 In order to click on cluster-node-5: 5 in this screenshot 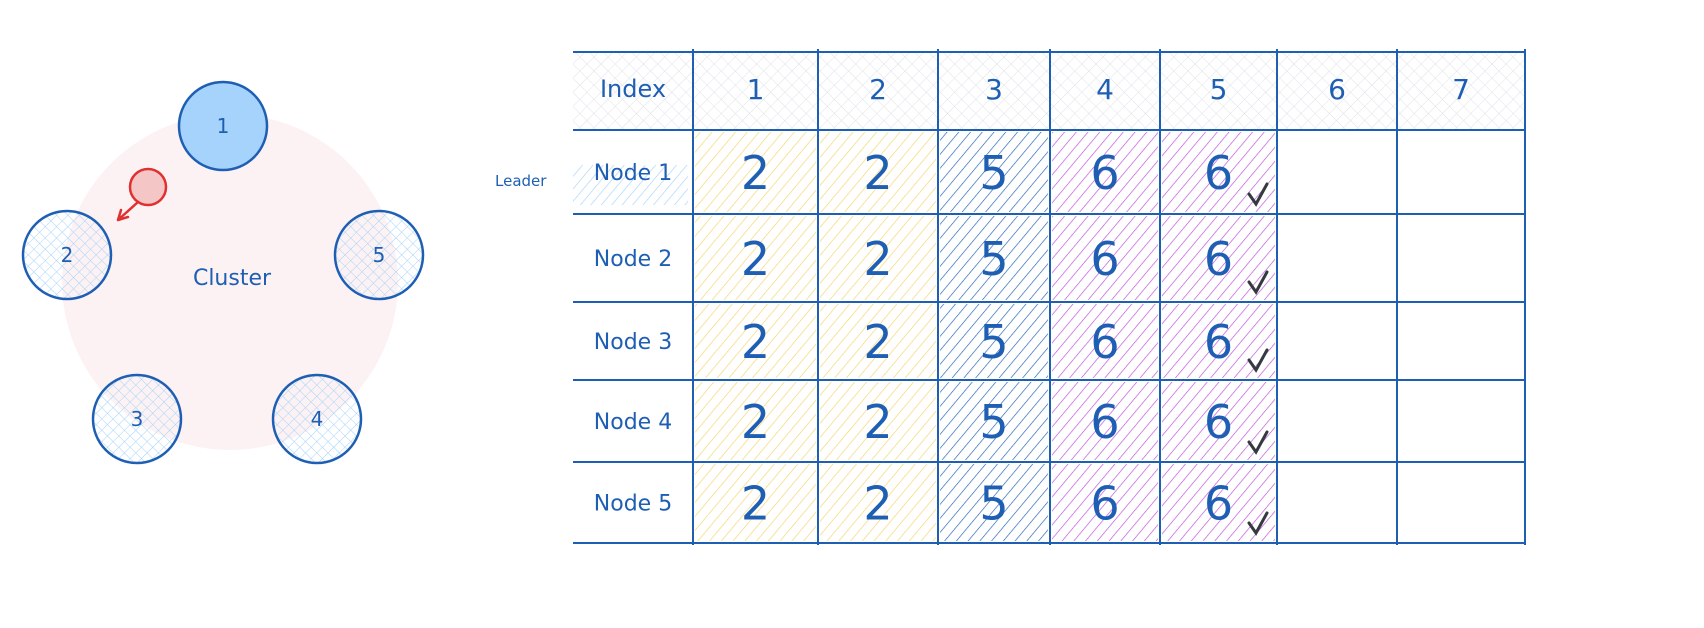, I will do `click(379, 255)`.